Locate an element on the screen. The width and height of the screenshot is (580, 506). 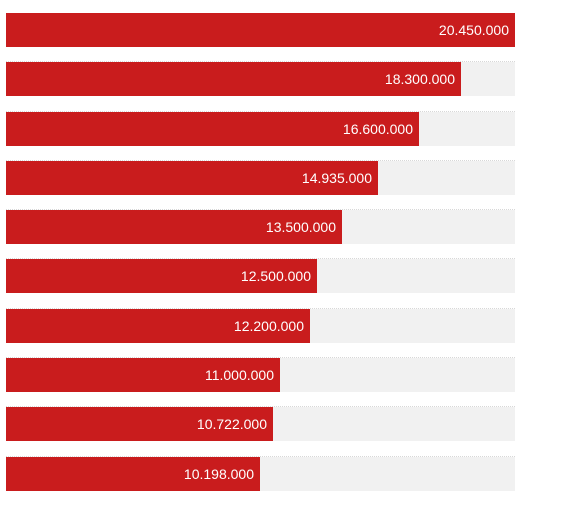
bar-row: 12.500.000 is located at coordinates (260, 284).